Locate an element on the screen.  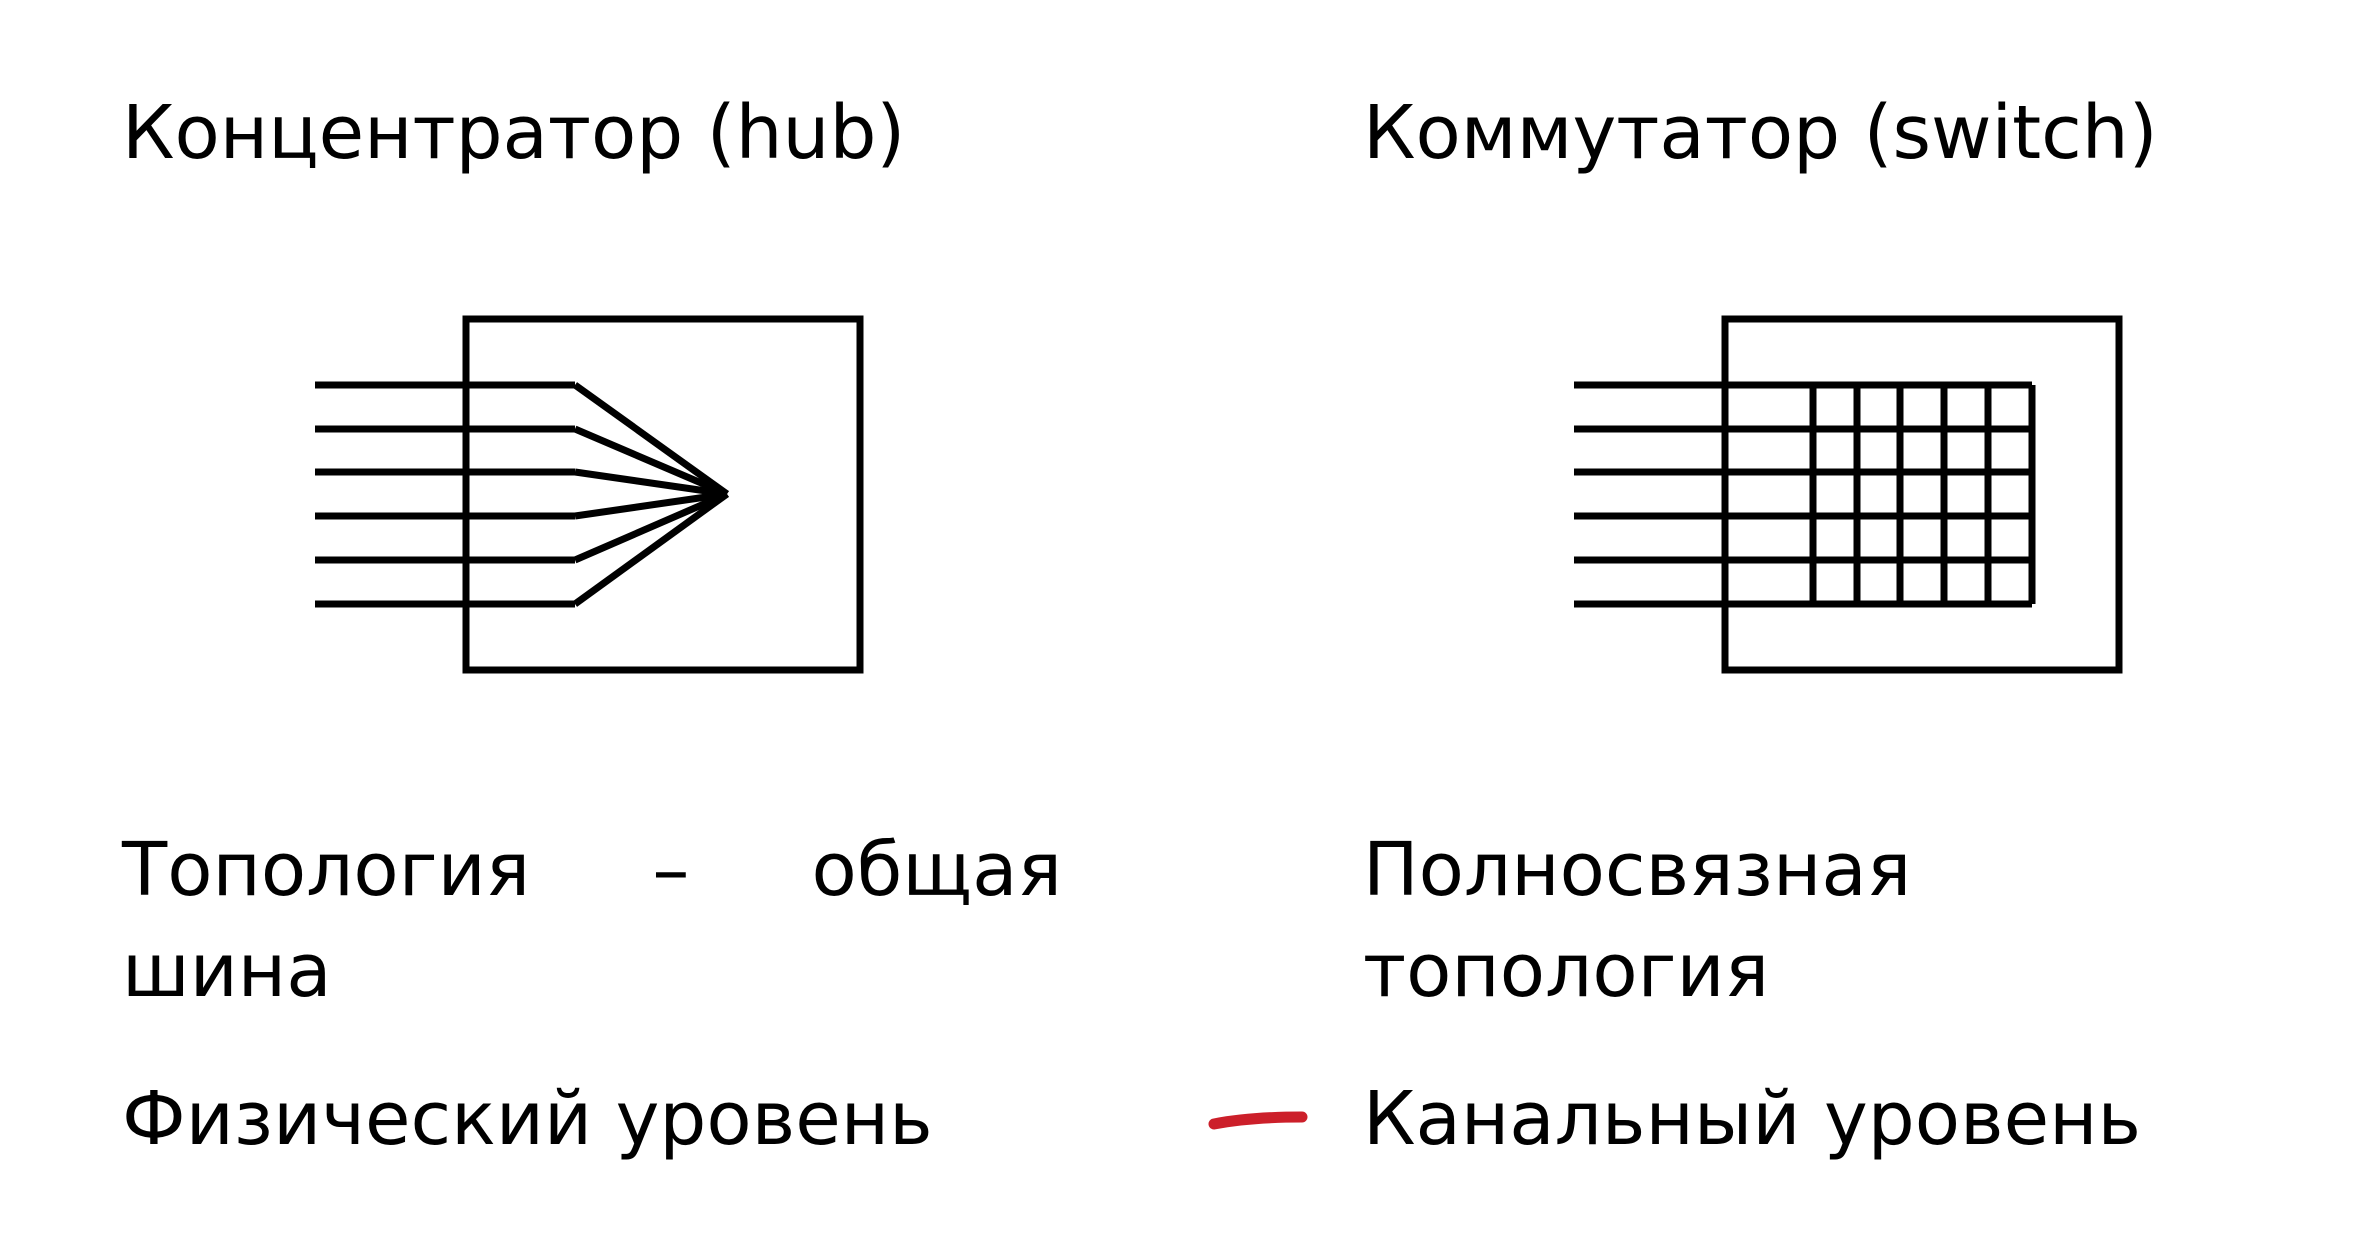
hub-box is located at coordinates (663, 494).